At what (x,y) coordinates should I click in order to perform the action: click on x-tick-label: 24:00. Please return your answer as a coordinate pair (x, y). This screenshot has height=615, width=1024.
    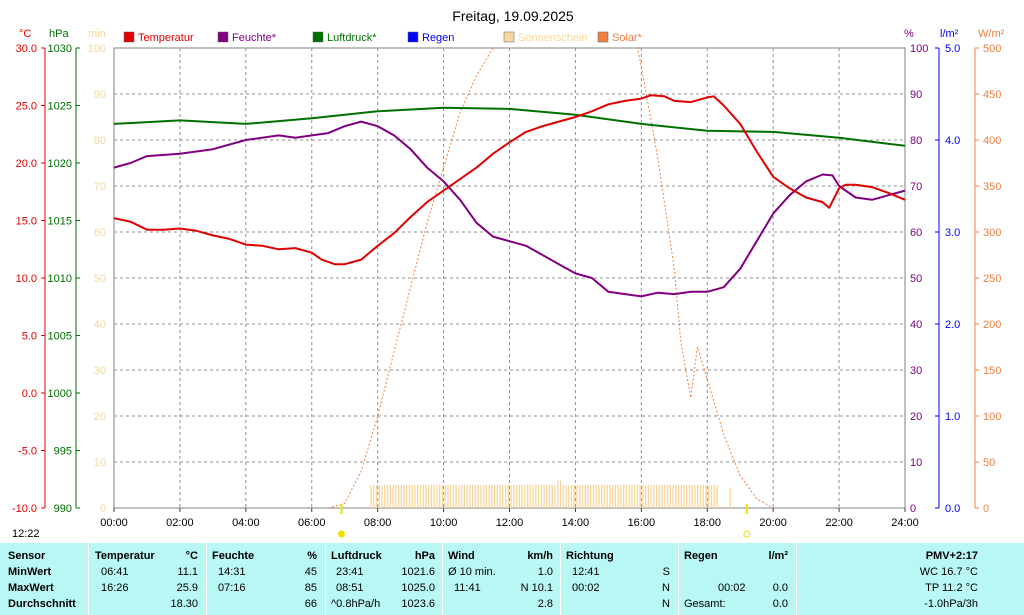
    Looking at the image, I should click on (905, 523).